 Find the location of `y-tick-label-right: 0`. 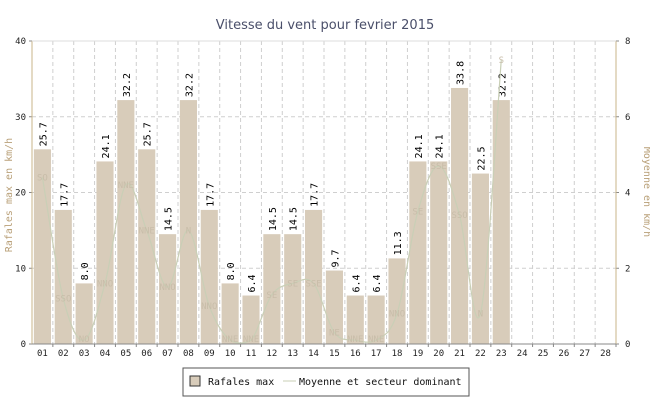

y-tick-label-right: 0 is located at coordinates (627, 345).